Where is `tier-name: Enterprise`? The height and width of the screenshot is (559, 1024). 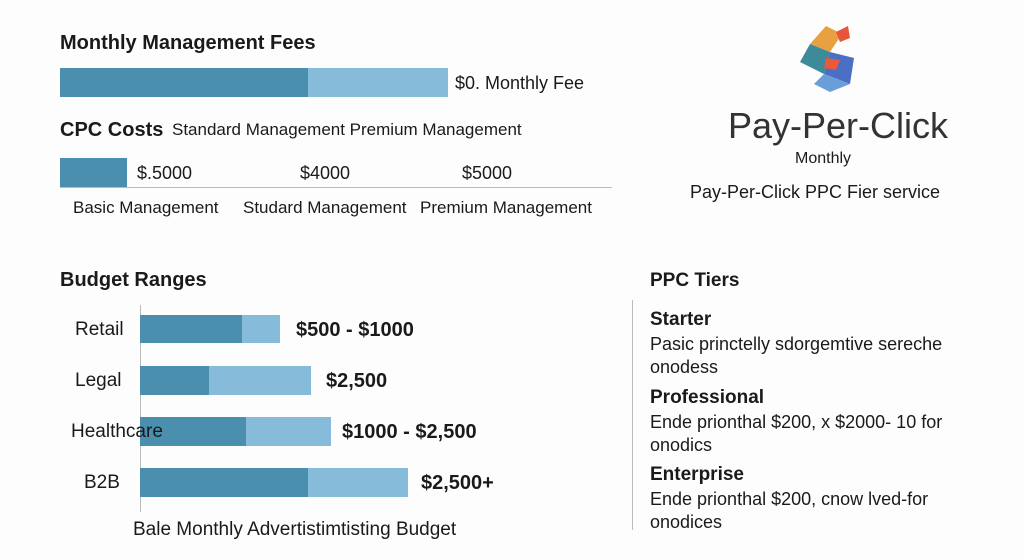
tier-name: Enterprise is located at coordinates (697, 474).